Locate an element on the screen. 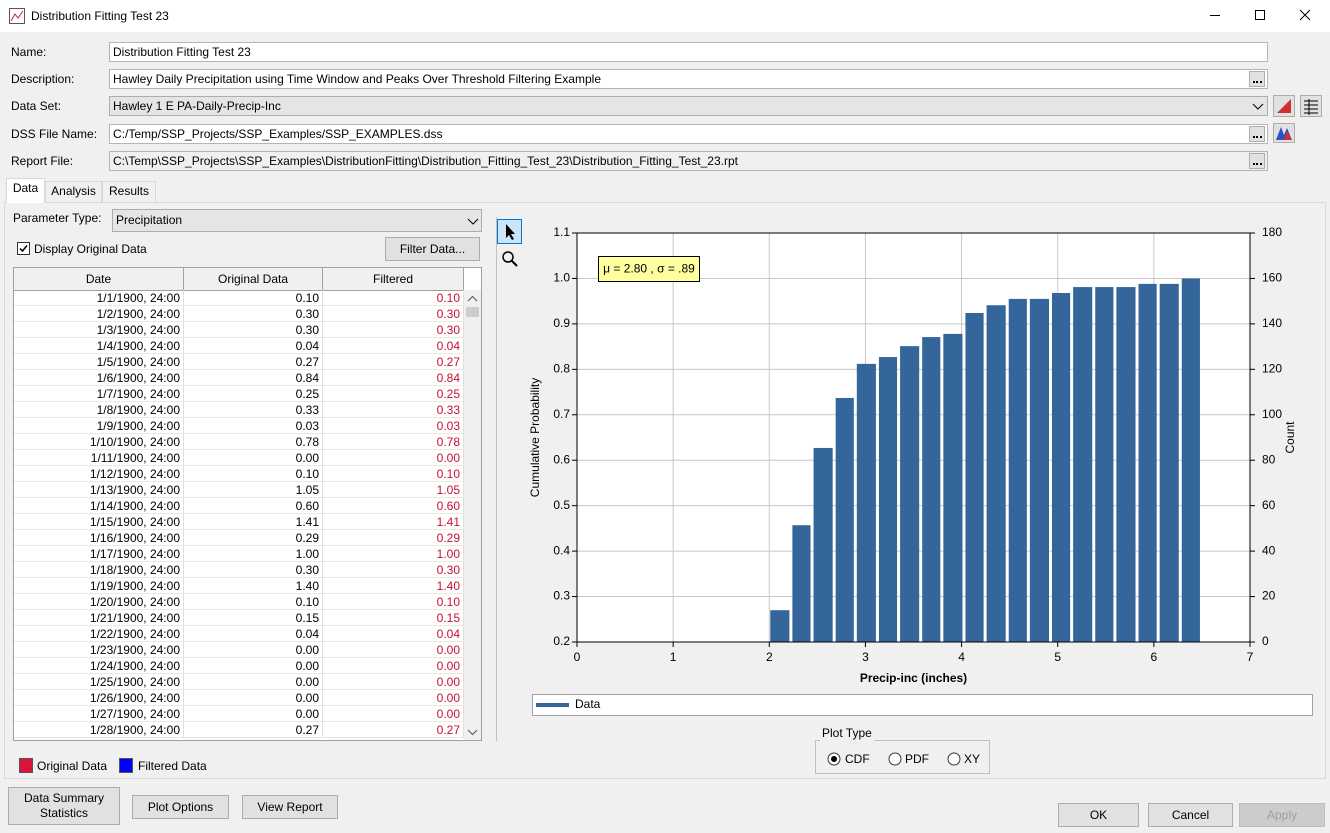 This screenshot has height=833, width=1330. table-row: 1/24/1900, 24:00 0.00 0.00 is located at coordinates (239, 666).